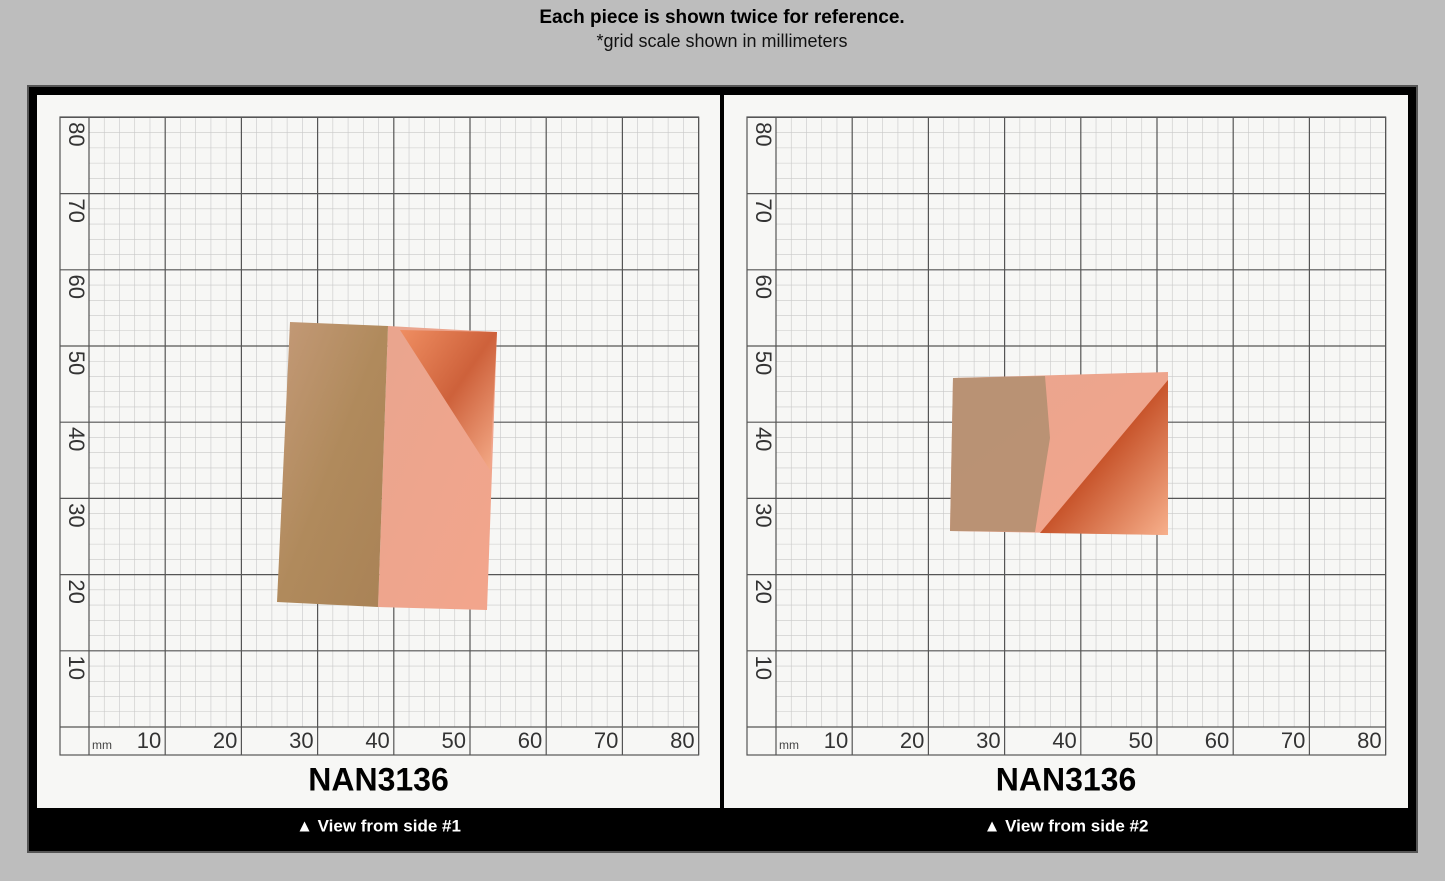 The image size is (1445, 881). I want to click on subtitle: *grid scale shown in millimeters, so click(721, 41).